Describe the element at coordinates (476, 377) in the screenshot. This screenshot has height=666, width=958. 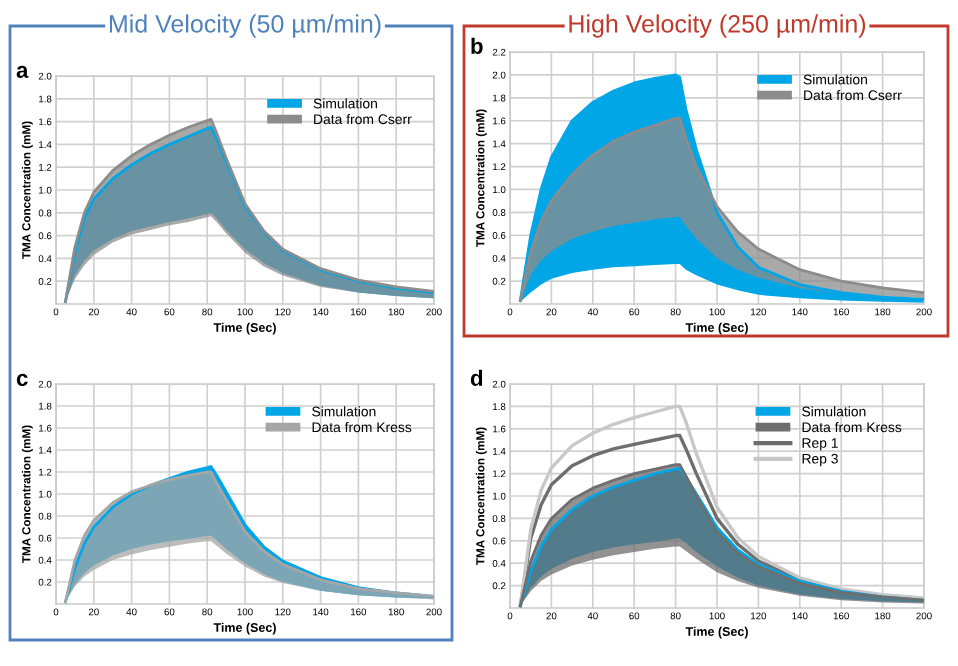
I see `text: d` at that location.